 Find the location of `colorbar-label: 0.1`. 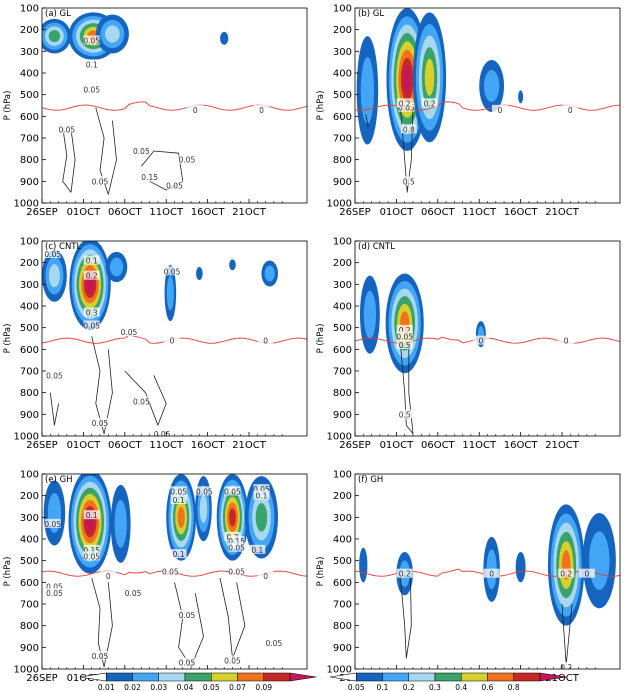

colorbar-label: 0.1 is located at coordinates (383, 687).